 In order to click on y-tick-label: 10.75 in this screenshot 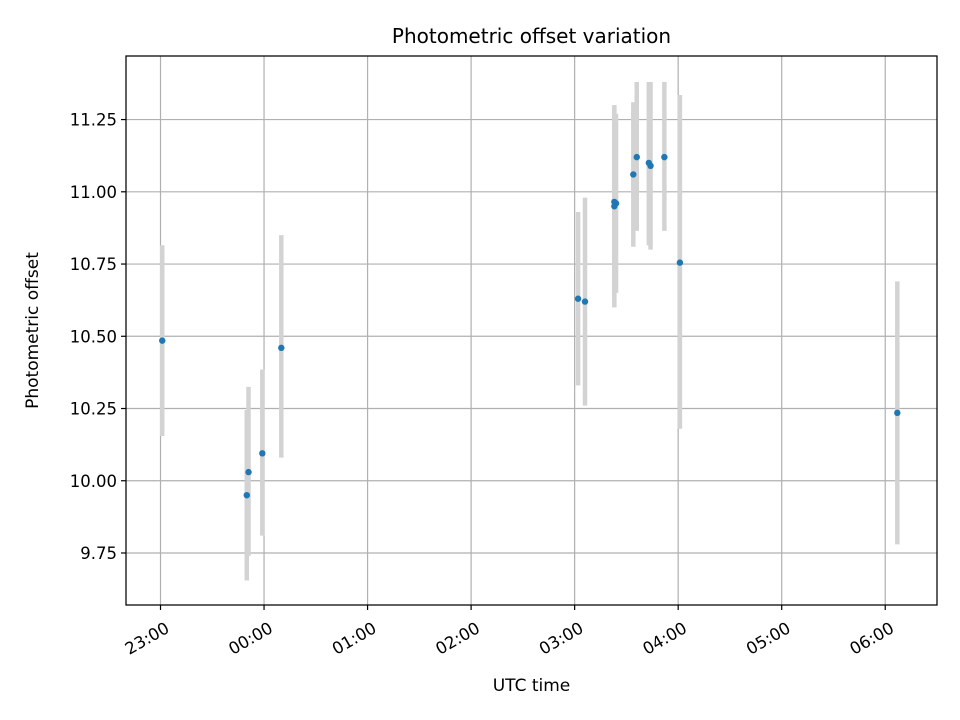, I will do `click(93, 264)`.